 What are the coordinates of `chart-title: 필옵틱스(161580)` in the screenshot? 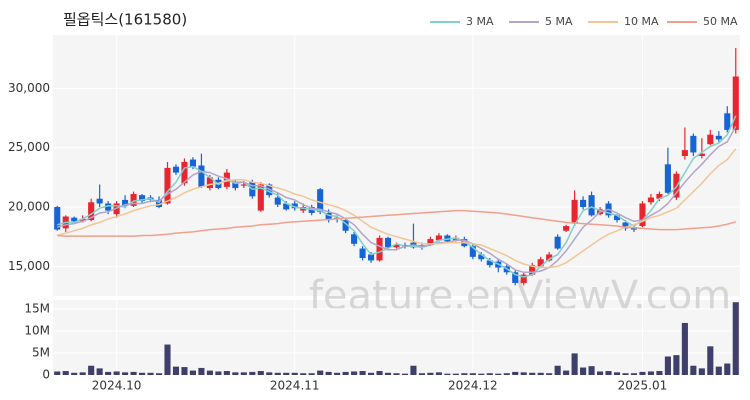 It's located at (125, 20).